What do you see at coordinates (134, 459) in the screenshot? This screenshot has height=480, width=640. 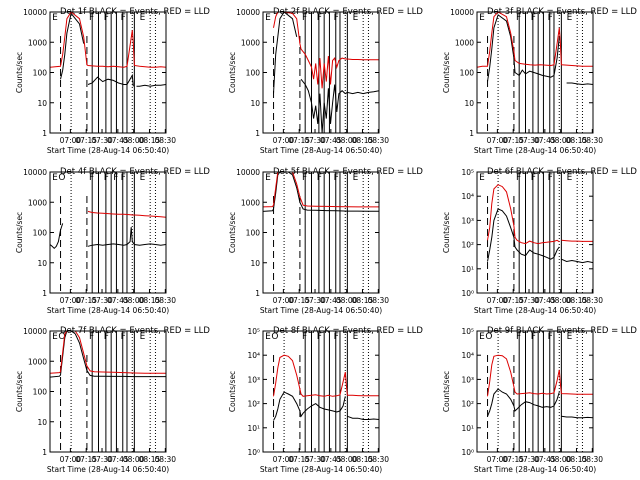 I see `x-tick-label: 08:00` at bounding box center [134, 459].